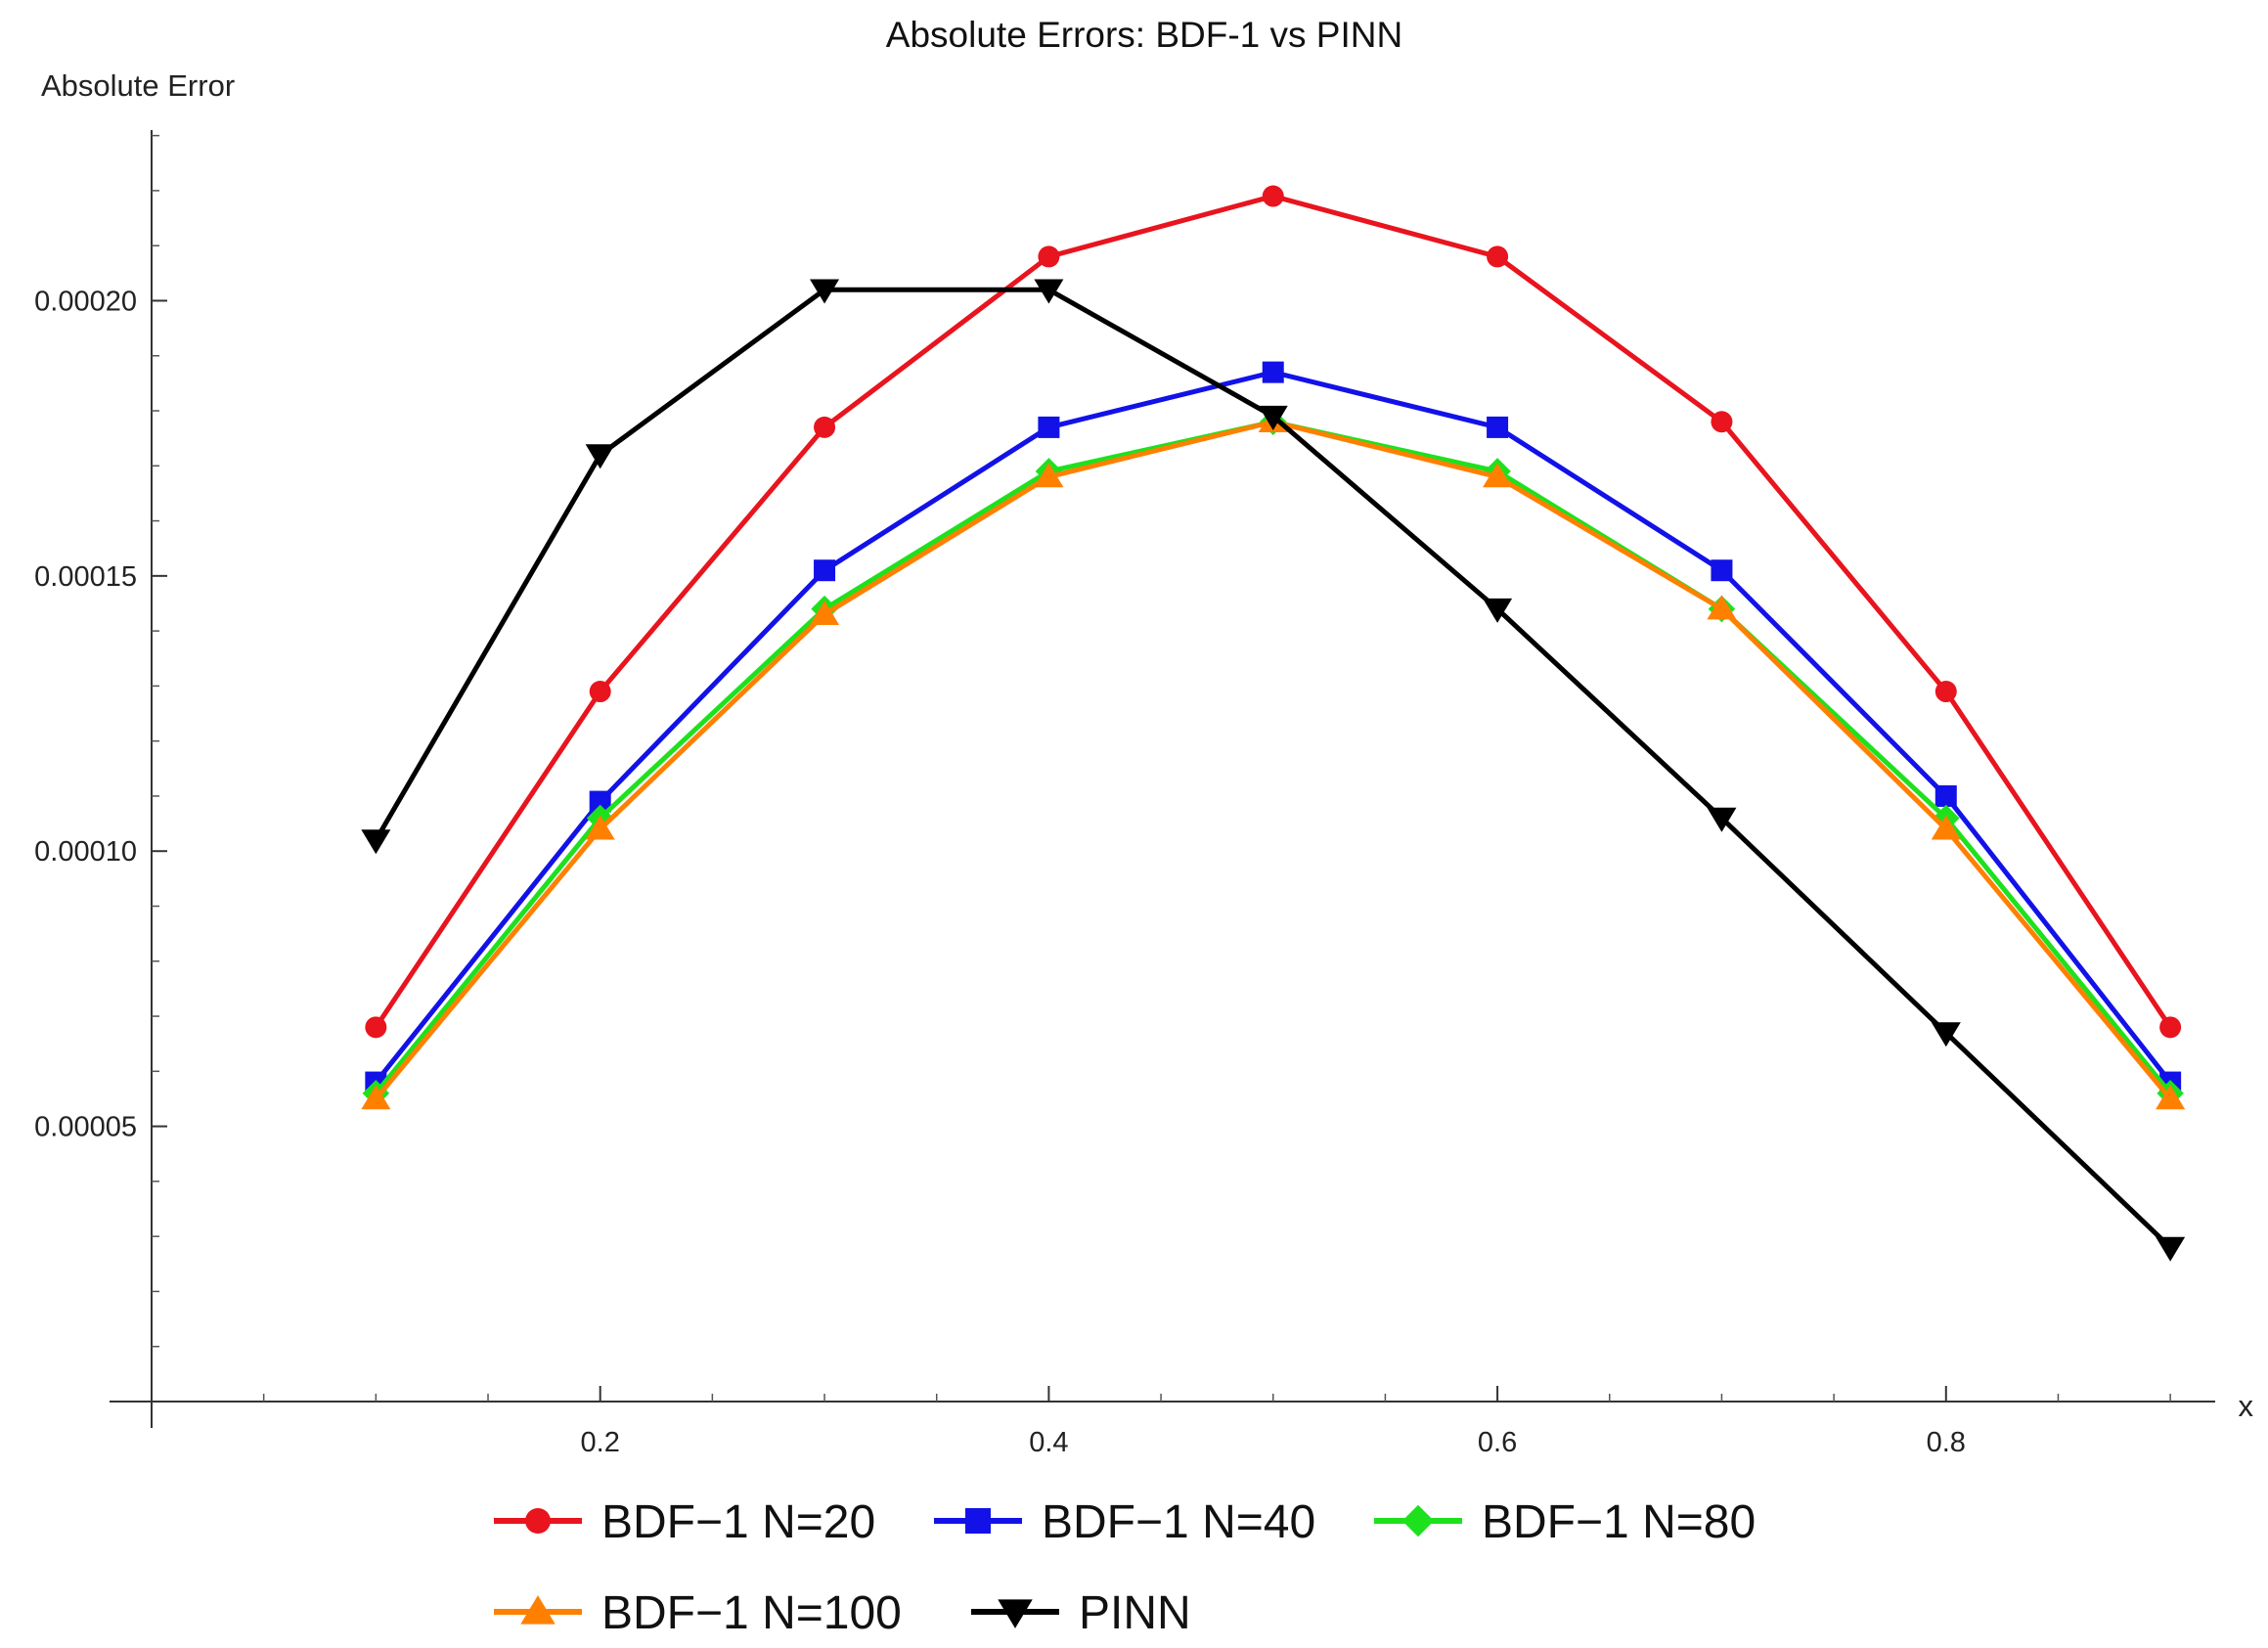 Image resolution: width=2268 pixels, height=1648 pixels. Describe the element at coordinates (601, 1443) in the screenshot. I see `x-tick-label: 0.2` at that location.